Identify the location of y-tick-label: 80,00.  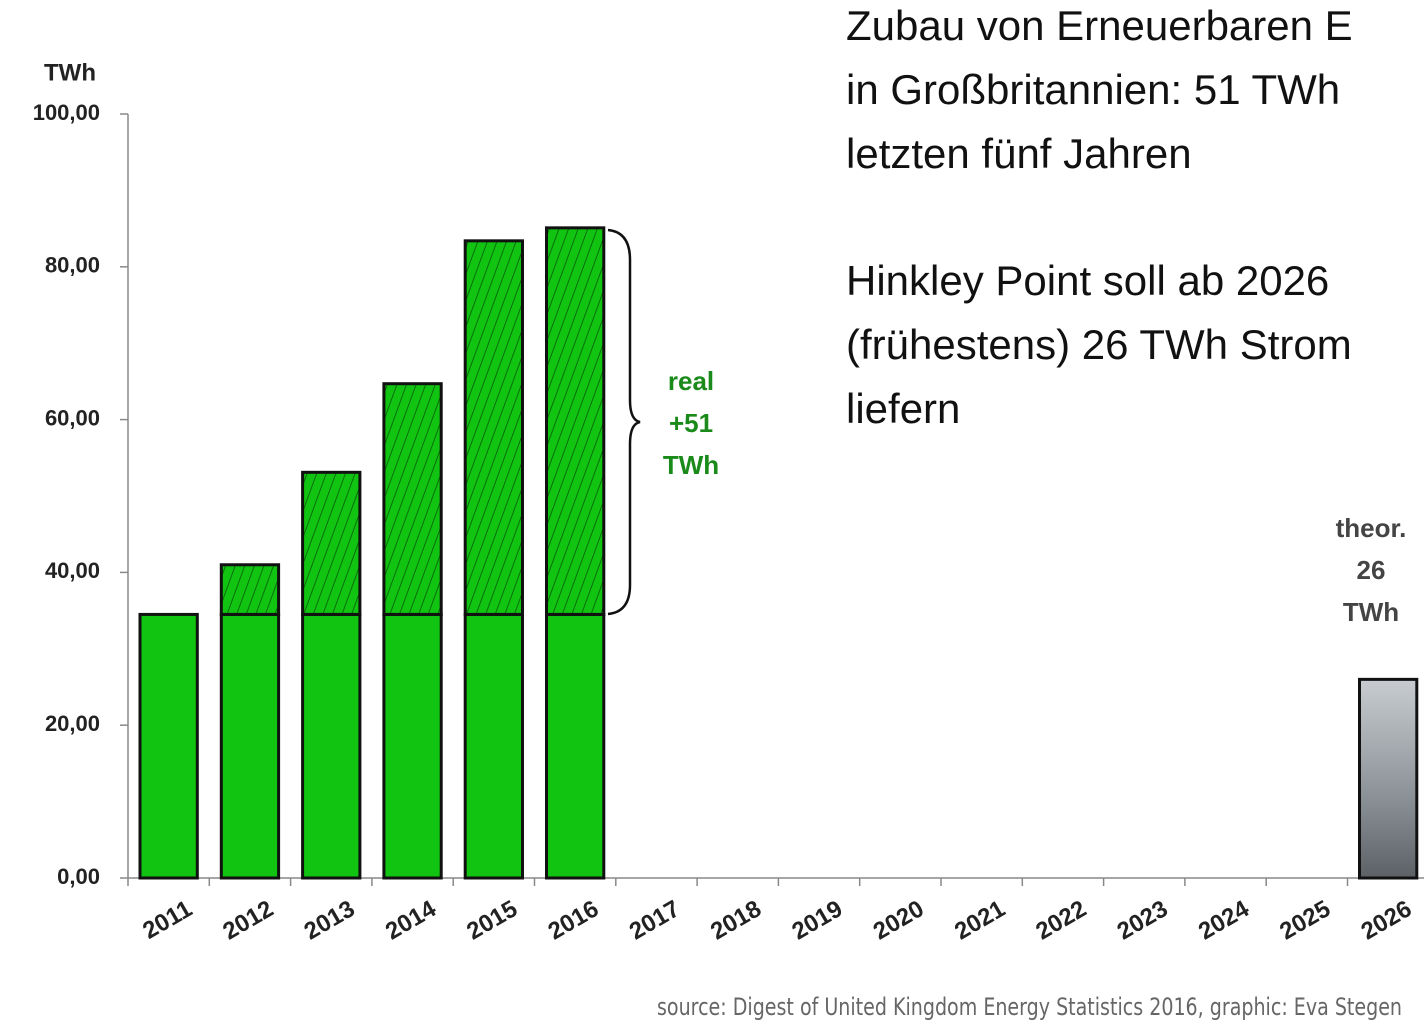
(72, 265).